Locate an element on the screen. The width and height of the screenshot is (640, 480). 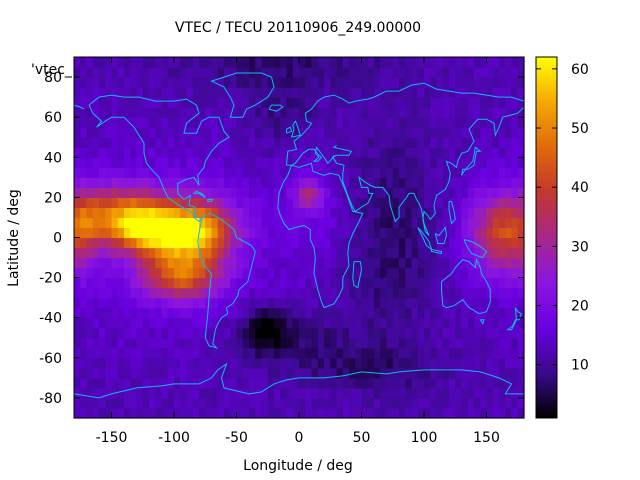
x-tick-label: 50 is located at coordinates (362, 438).